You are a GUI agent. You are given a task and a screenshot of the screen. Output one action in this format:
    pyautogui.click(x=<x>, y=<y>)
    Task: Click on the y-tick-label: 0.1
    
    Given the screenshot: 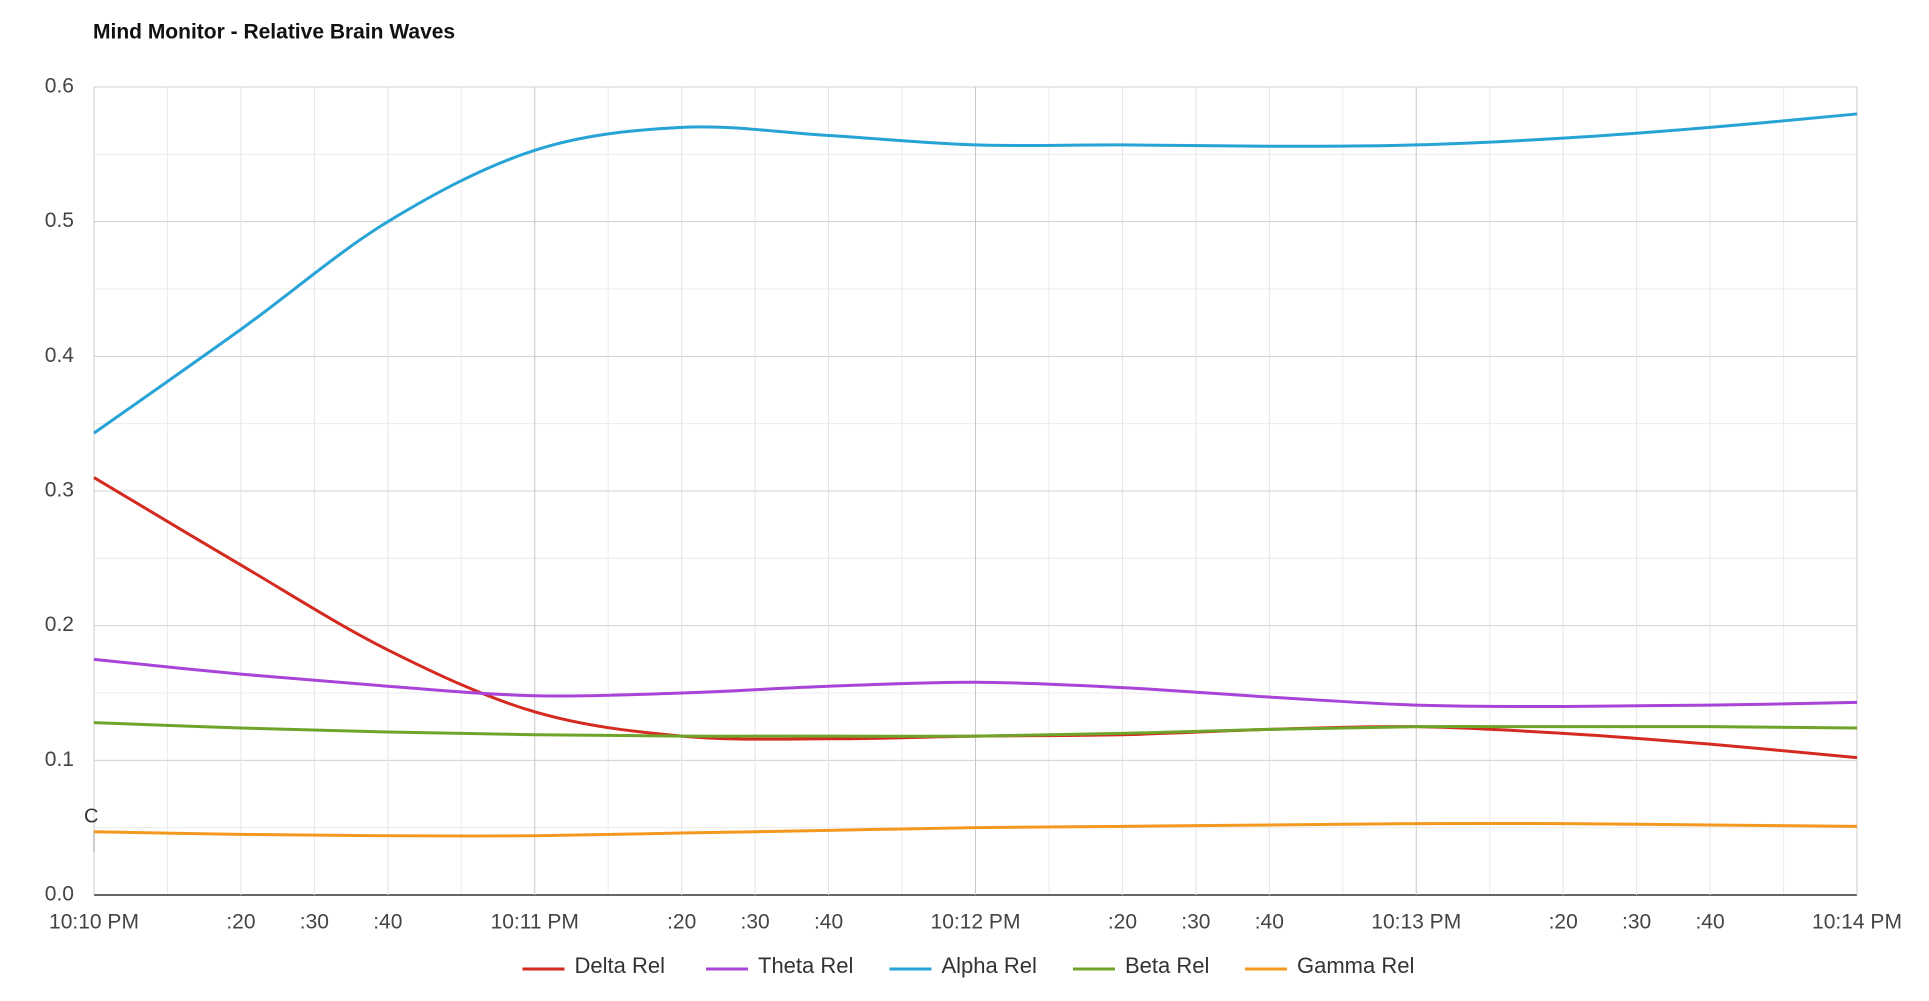 What is the action you would take?
    pyautogui.click(x=59, y=759)
    